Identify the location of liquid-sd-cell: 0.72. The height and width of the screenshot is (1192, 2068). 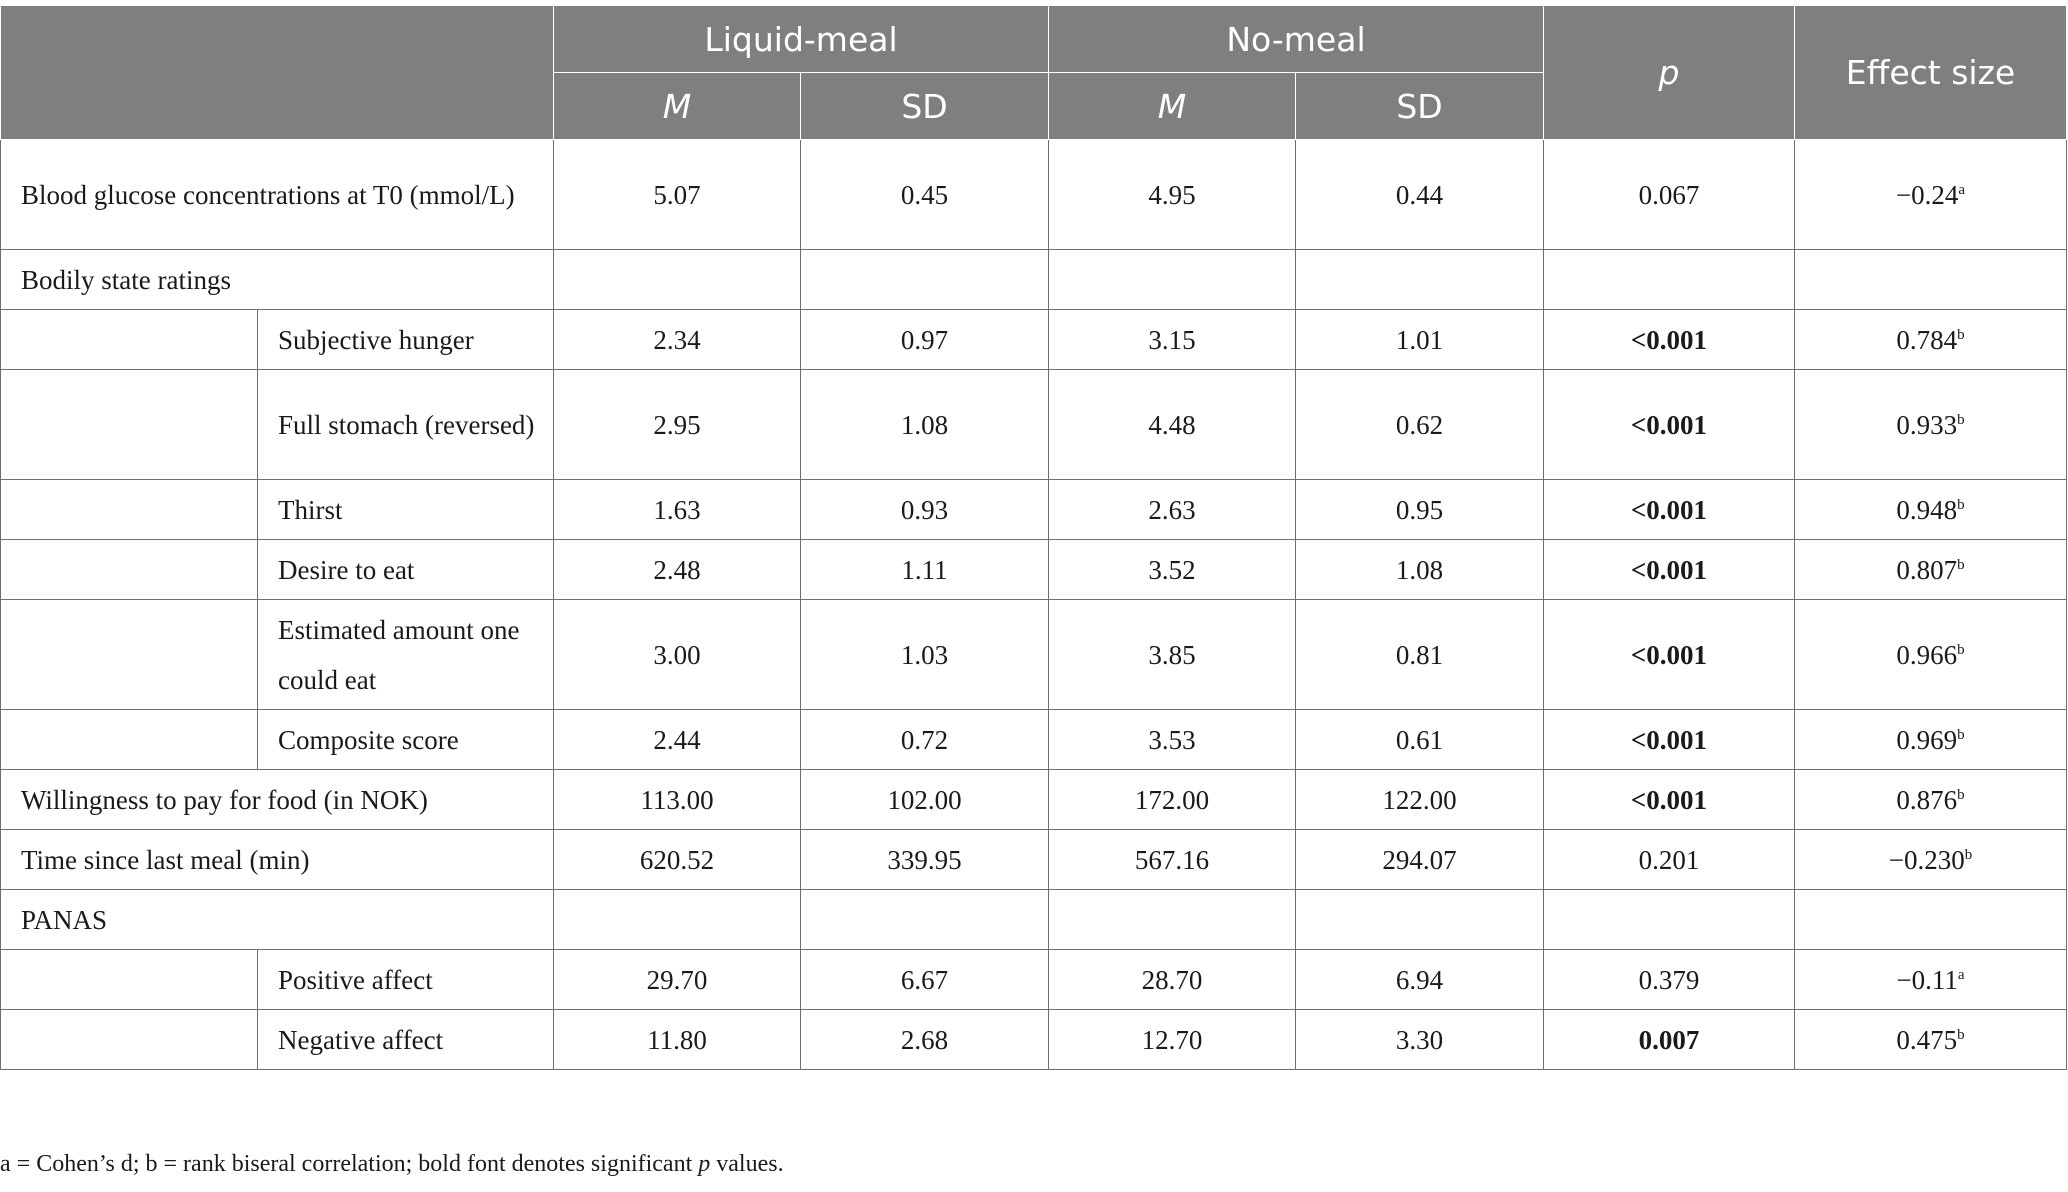
(924, 739).